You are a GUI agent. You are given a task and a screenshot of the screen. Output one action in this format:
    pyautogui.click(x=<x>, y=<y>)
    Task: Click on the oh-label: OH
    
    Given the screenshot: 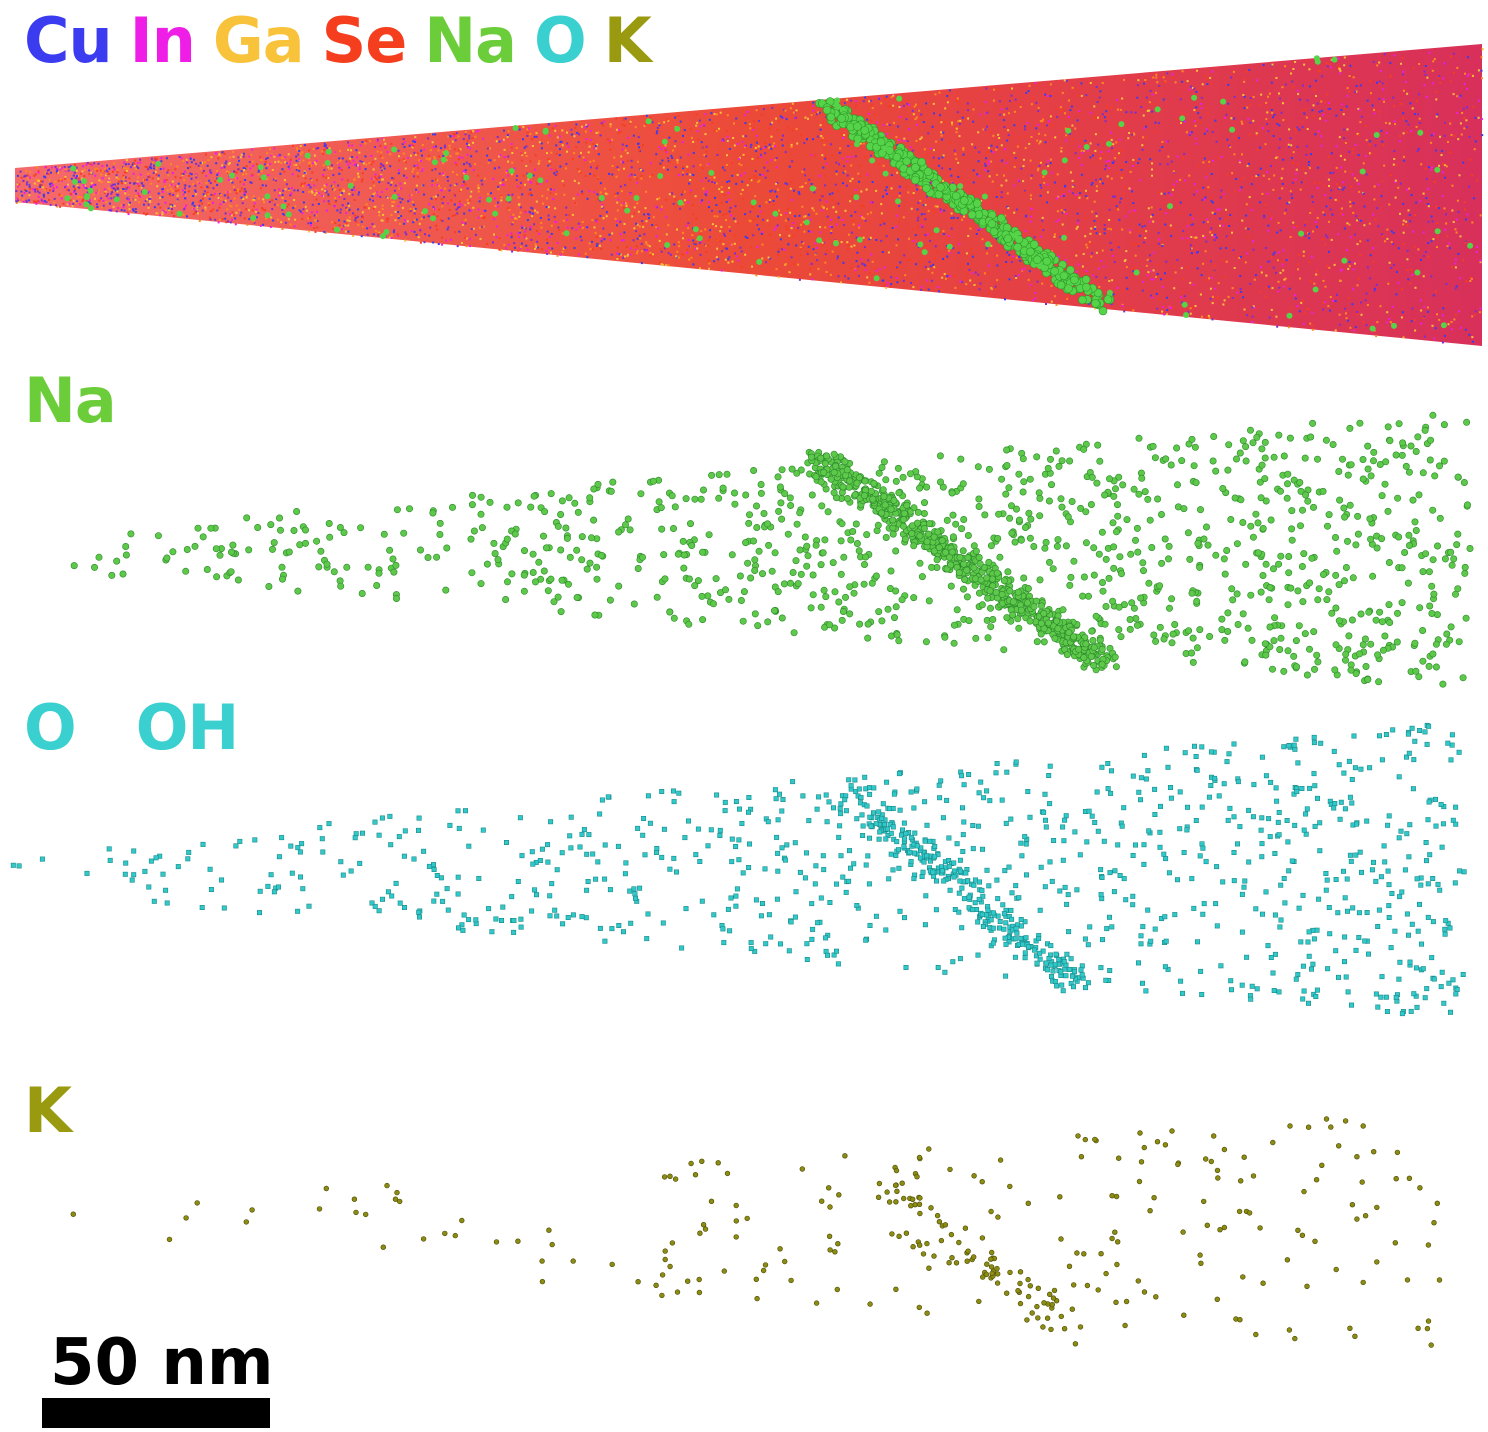 What is the action you would take?
    pyautogui.click(x=187, y=727)
    